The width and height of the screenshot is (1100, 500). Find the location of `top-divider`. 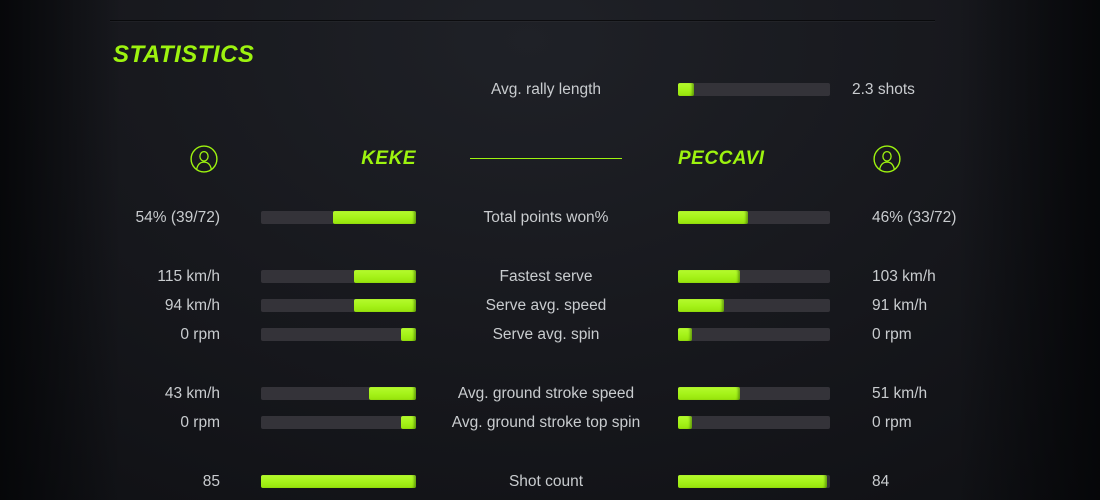

top-divider is located at coordinates (522, 20).